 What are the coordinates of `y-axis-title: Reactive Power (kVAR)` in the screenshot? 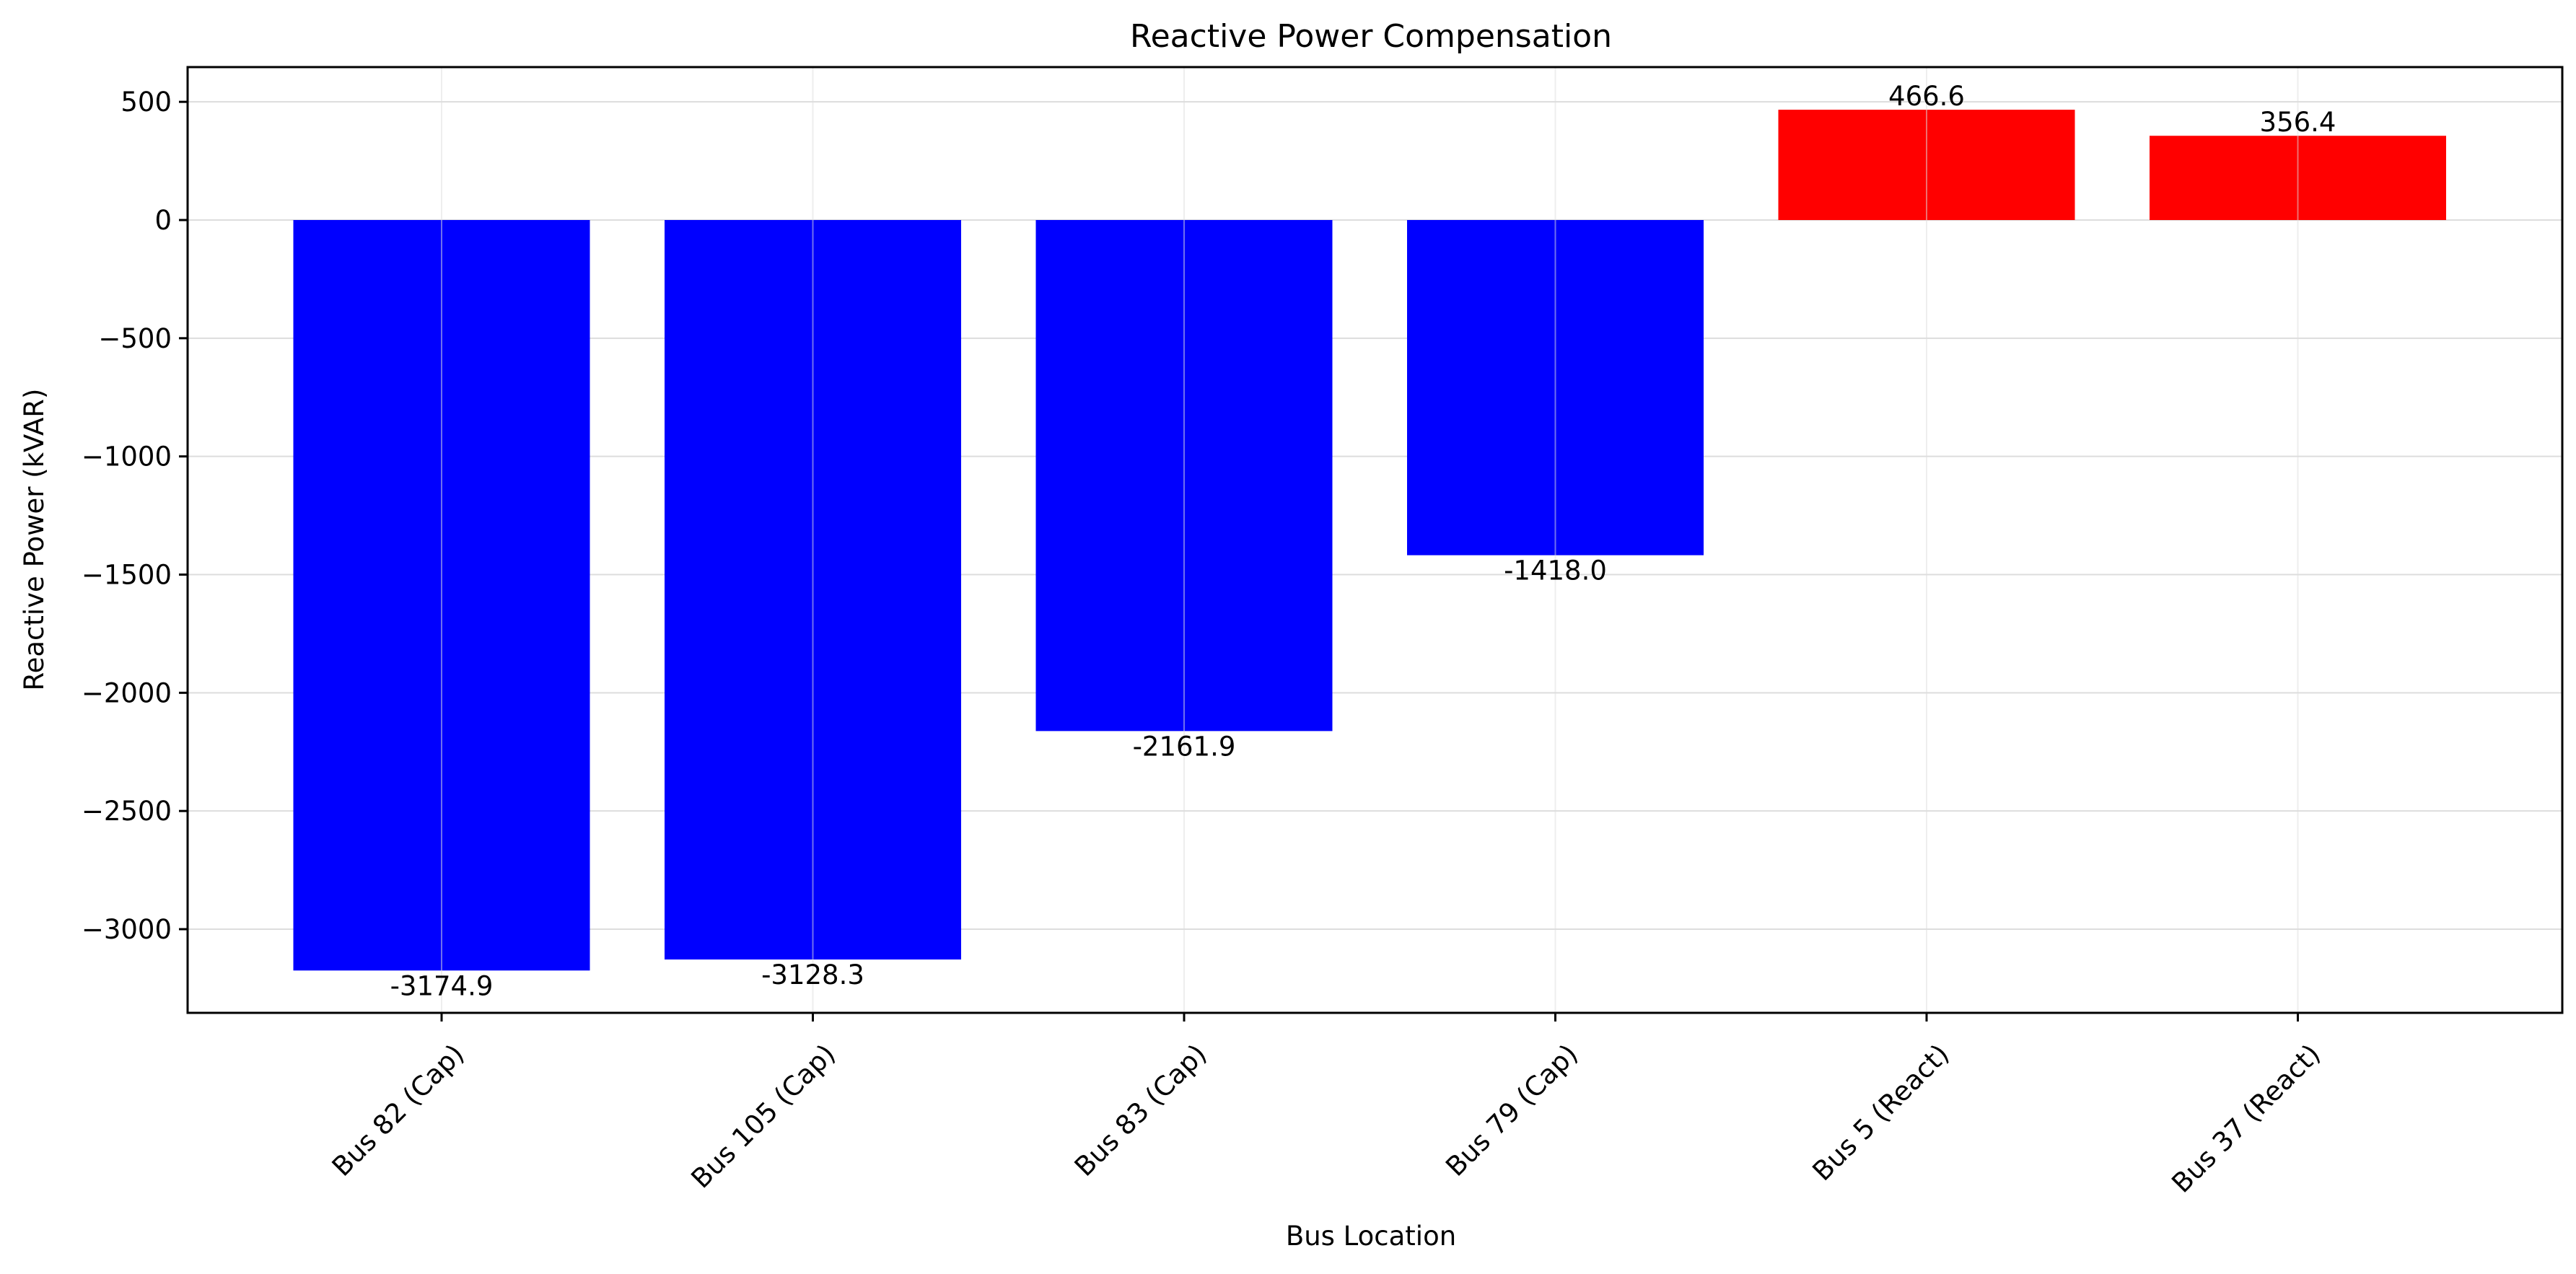 It's located at (34, 540).